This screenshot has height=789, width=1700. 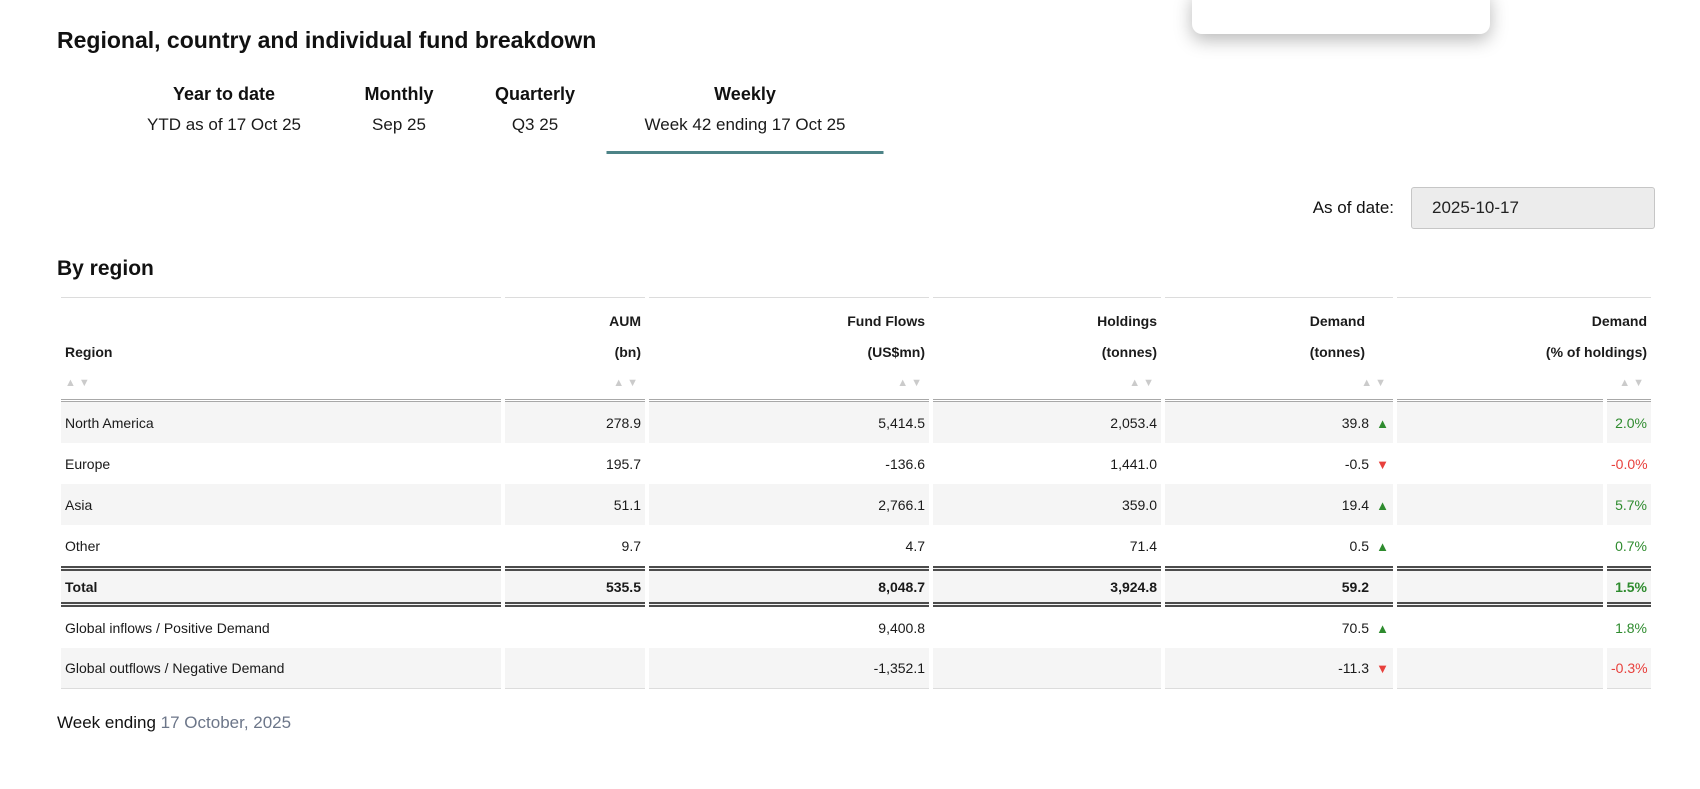 I want to click on holdings-cell: 1,441.0, so click(x=1133, y=463).